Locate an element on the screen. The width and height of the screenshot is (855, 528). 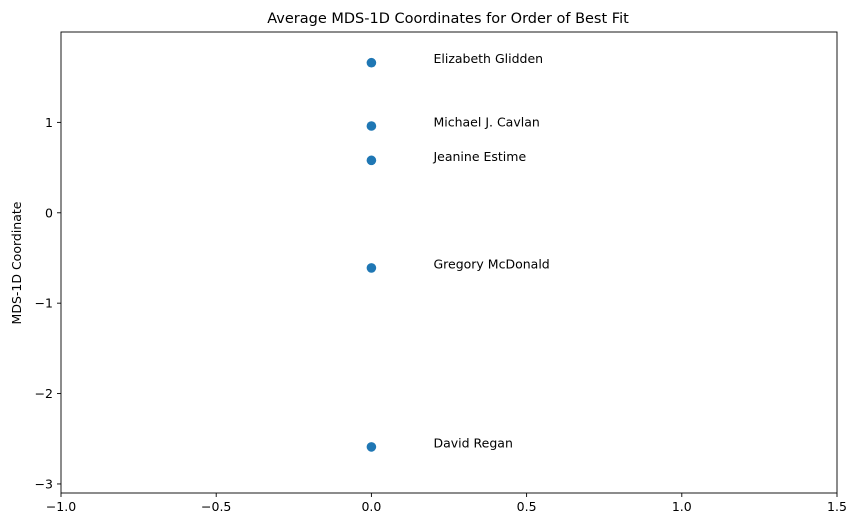
y-tick-label: −3 is located at coordinates (44, 483).